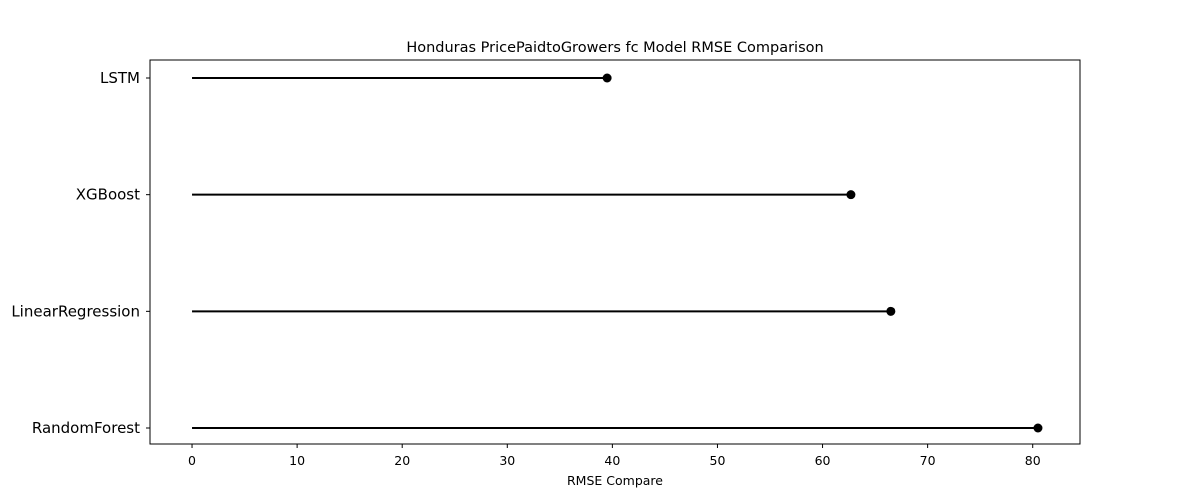 This screenshot has height=500, width=1200. Describe the element at coordinates (718, 460) in the screenshot. I see `x-tick-label: 50` at that location.